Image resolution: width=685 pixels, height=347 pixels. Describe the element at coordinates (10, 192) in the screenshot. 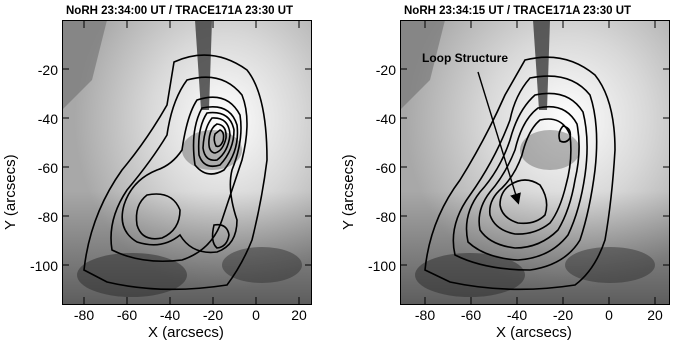

I see `left-y-axis-label: Y (arcsecs)` at that location.